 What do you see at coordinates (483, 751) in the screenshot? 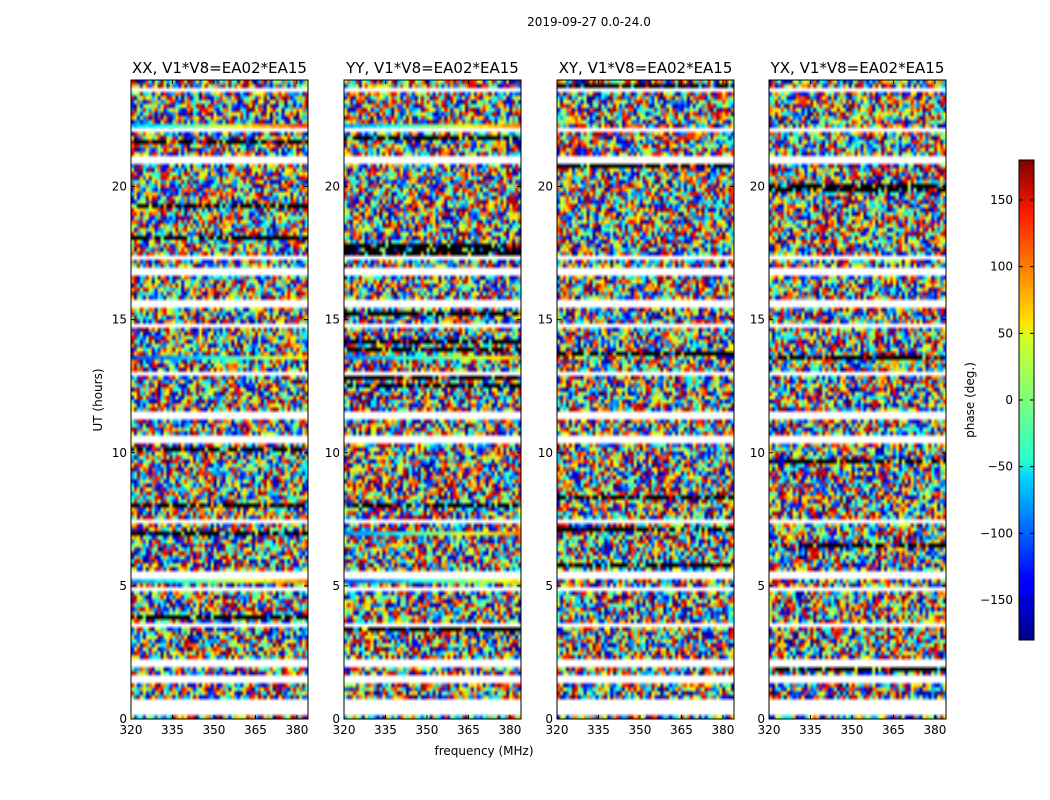
I see `x-axis-label: frequency (MHz)` at bounding box center [483, 751].